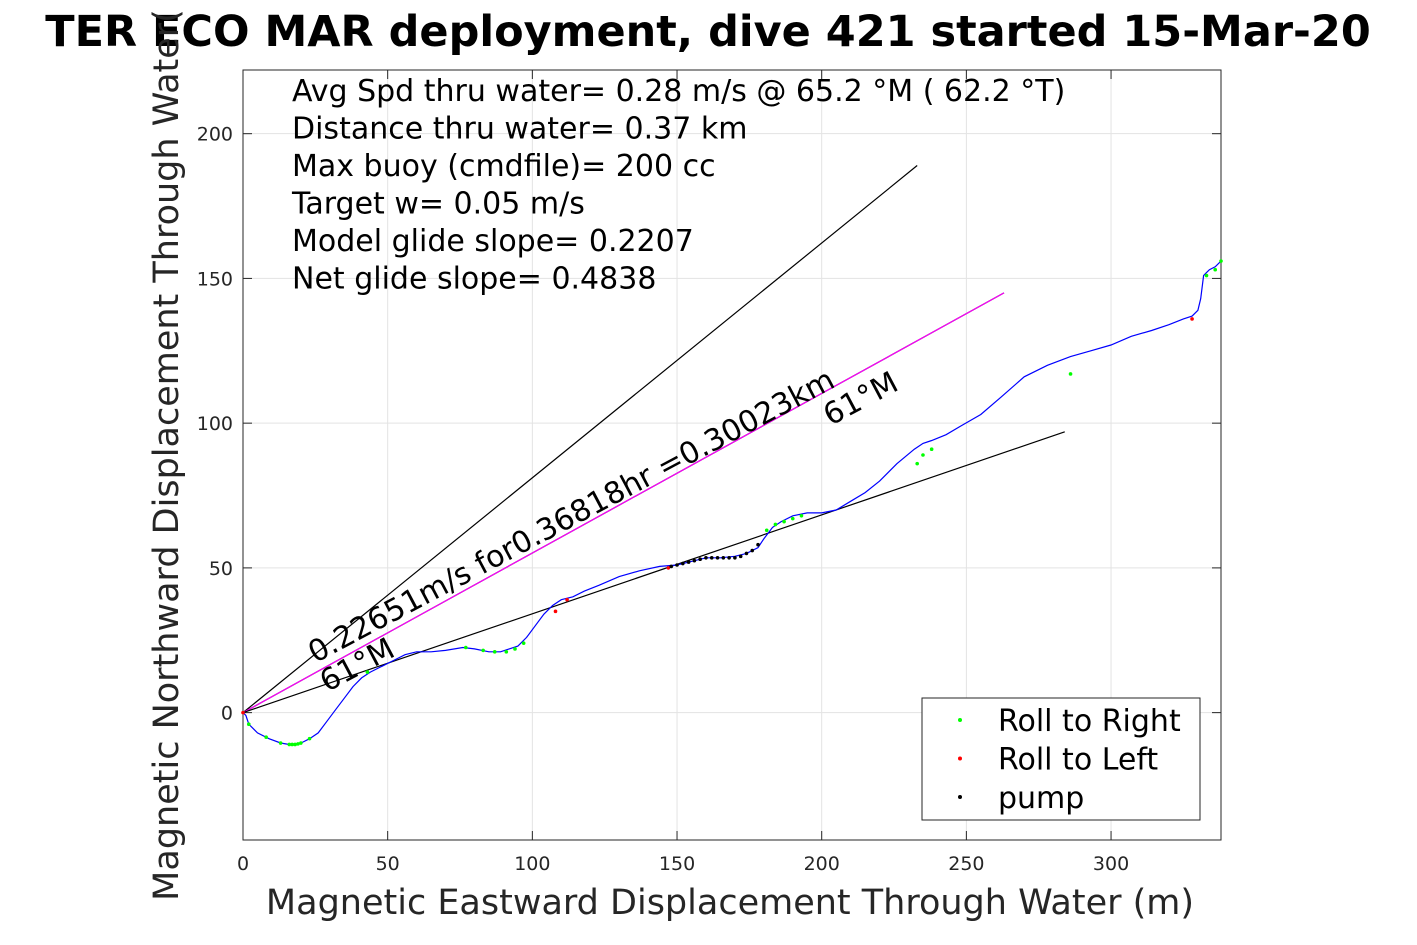  What do you see at coordinates (474, 279) in the screenshot?
I see `info-line: Net glide slope= 0.4838` at bounding box center [474, 279].